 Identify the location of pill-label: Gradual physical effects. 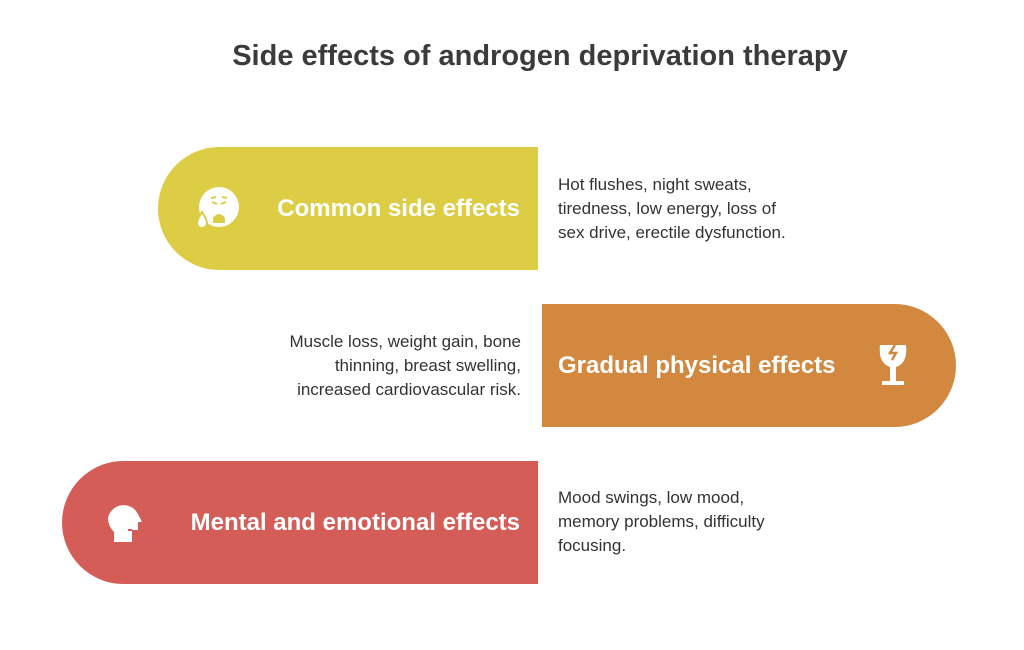
(697, 365).